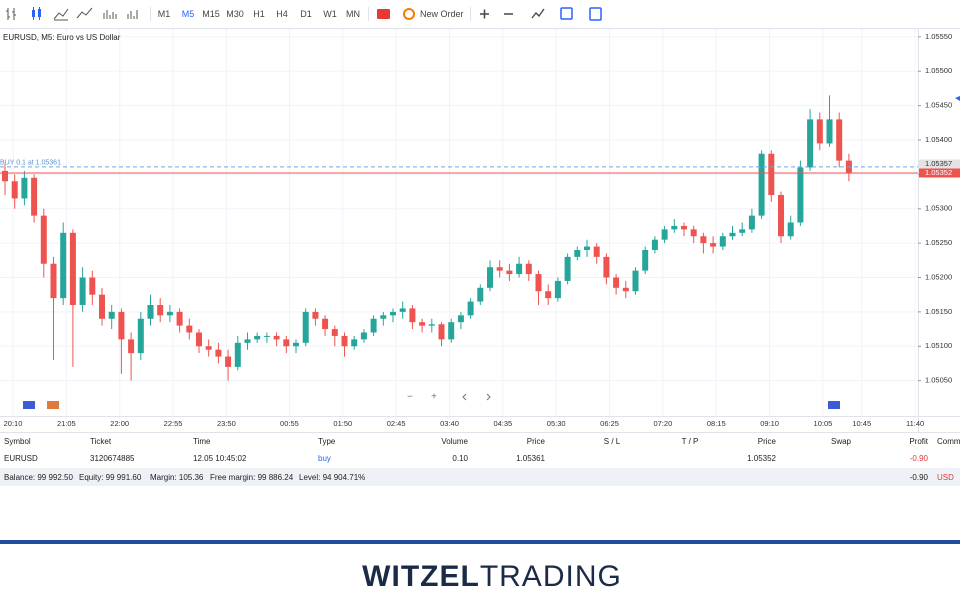 Image resolution: width=960 pixels, height=600 pixels. What do you see at coordinates (119, 423) in the screenshot?
I see `x-tick-label: 22:00` at bounding box center [119, 423].